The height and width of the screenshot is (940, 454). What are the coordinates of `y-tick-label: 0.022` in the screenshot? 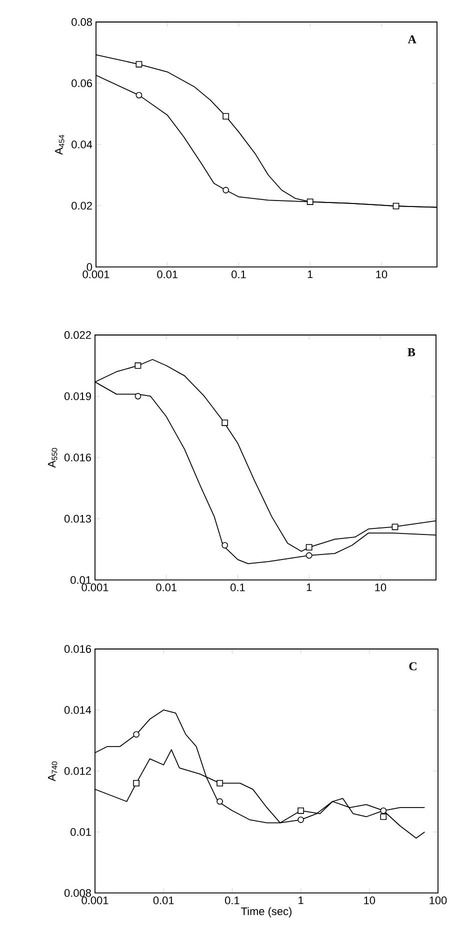 It's located at (77, 335).